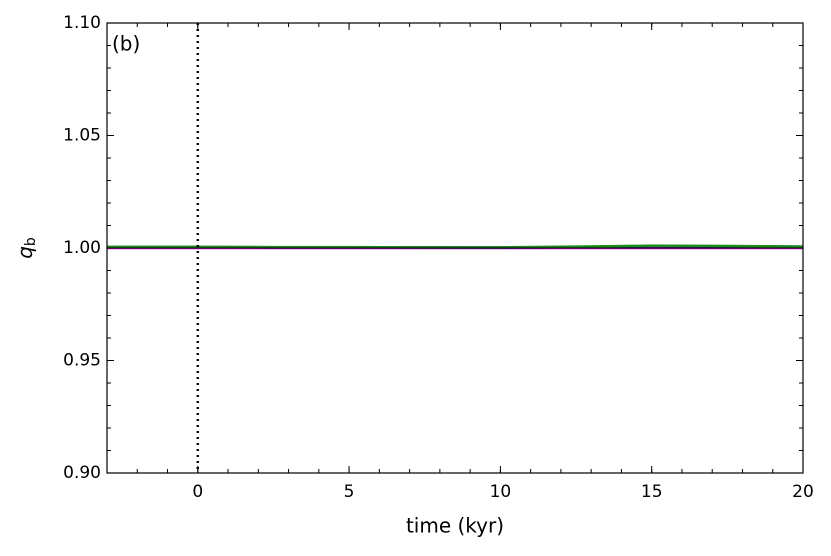 The image size is (831, 556). Describe the element at coordinates (82, 361) in the screenshot. I see `y-tick-label: 0.95` at that location.